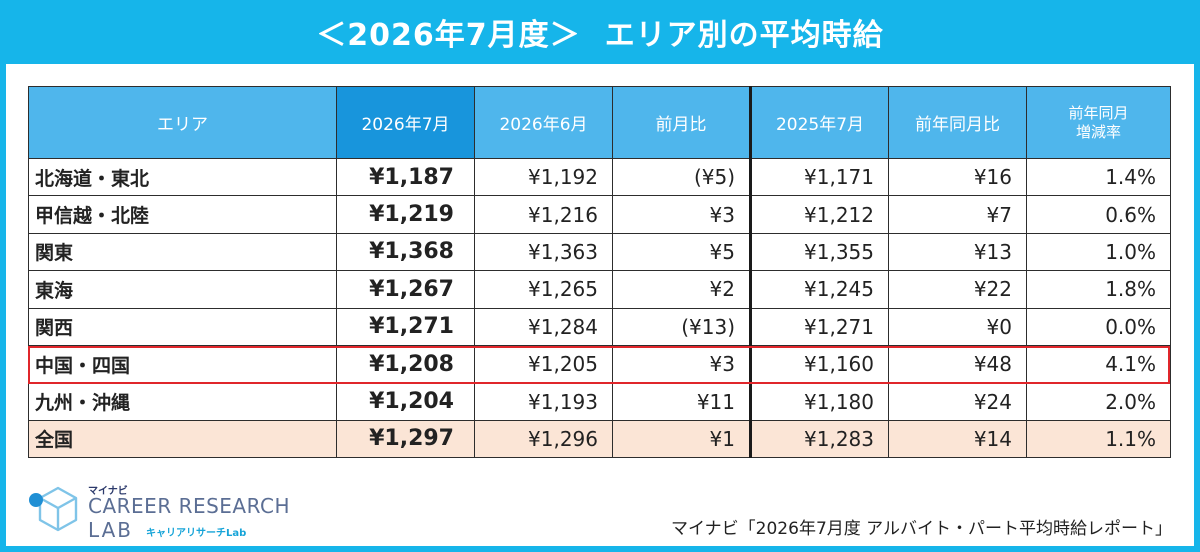 Image resolution: width=1200 pixels, height=552 pixels. Describe the element at coordinates (819, 289) in the screenshot. I see `jul2025-cell: ¥1,245` at that location.